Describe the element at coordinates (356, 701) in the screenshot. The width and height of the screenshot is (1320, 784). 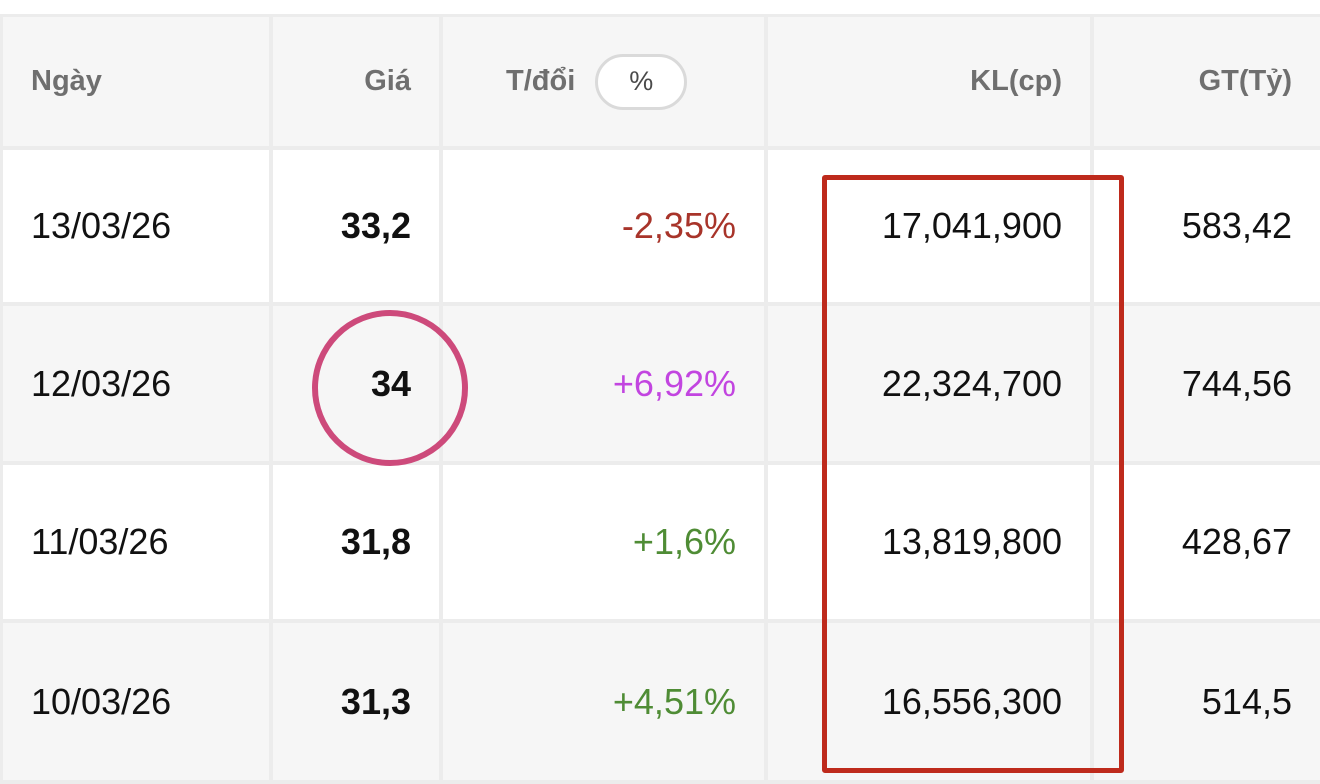
I see `row4-price: 31,3` at that location.